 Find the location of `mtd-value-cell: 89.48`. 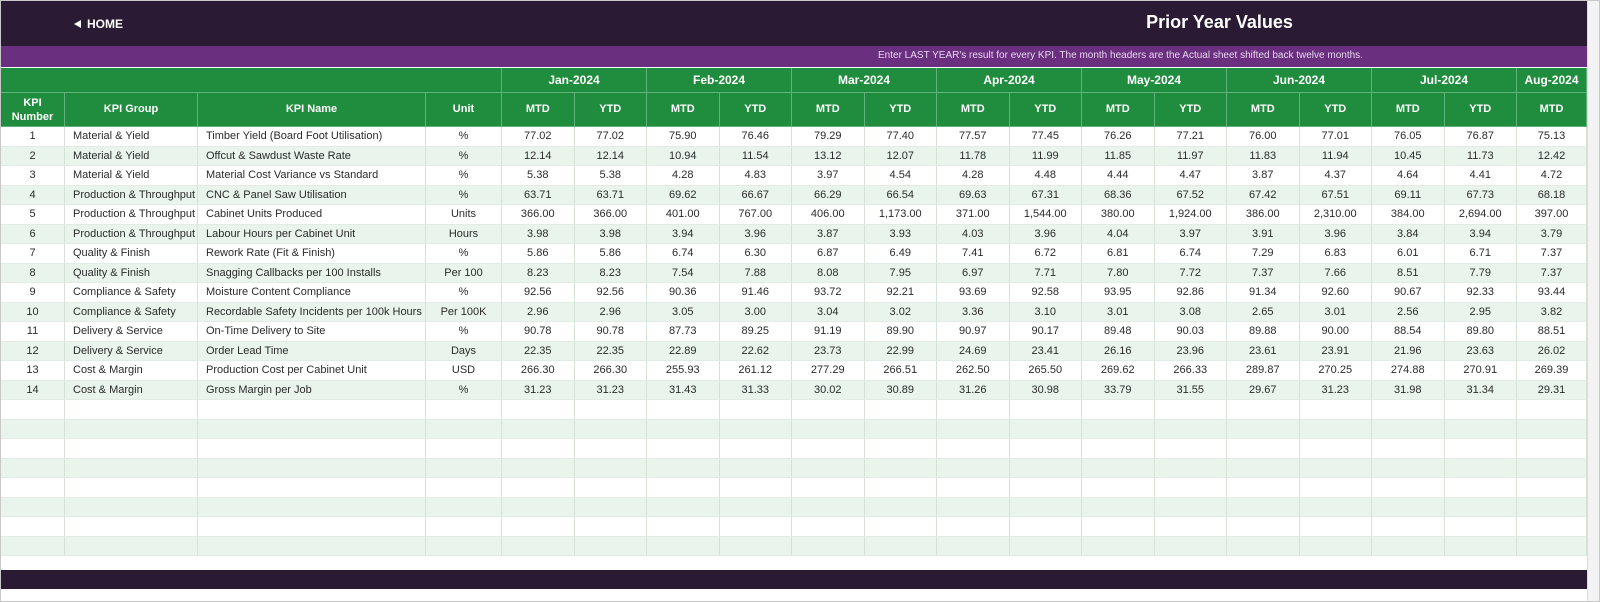

mtd-value-cell: 89.48 is located at coordinates (1118, 332).